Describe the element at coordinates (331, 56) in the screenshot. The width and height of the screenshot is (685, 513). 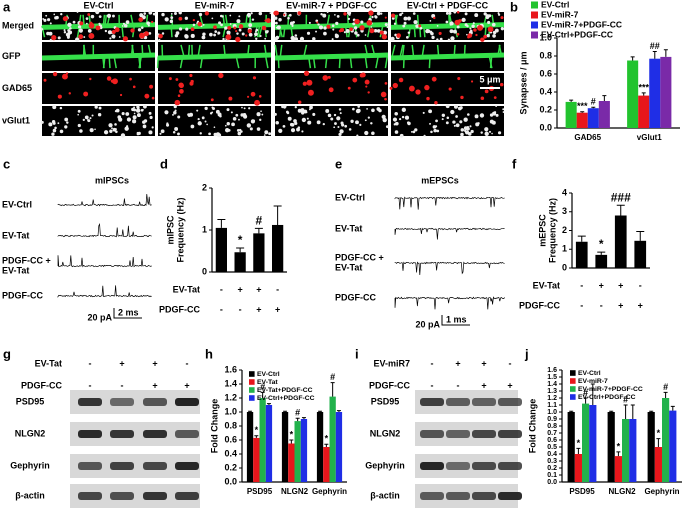
I see `dendrite` at that location.